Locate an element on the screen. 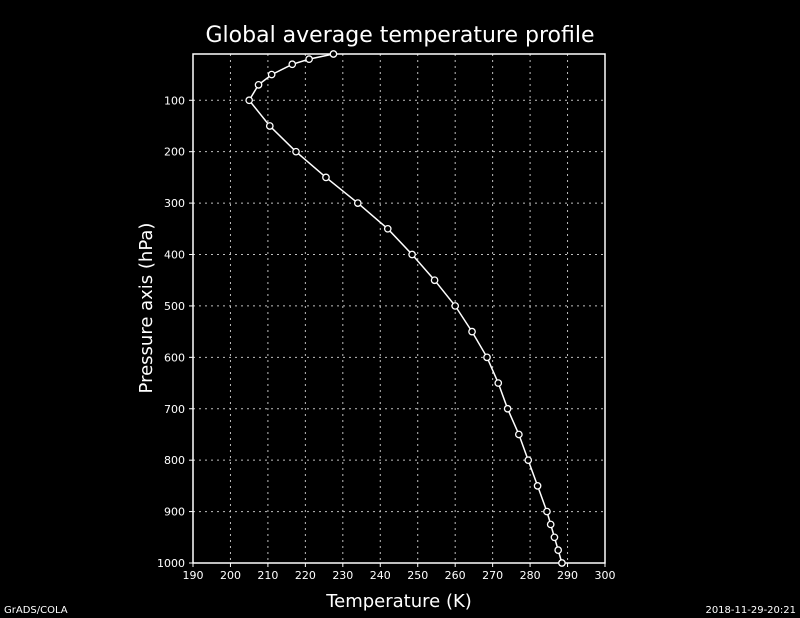 The image size is (800, 618). x-axis-label: Temperature (K) is located at coordinates (398, 601).